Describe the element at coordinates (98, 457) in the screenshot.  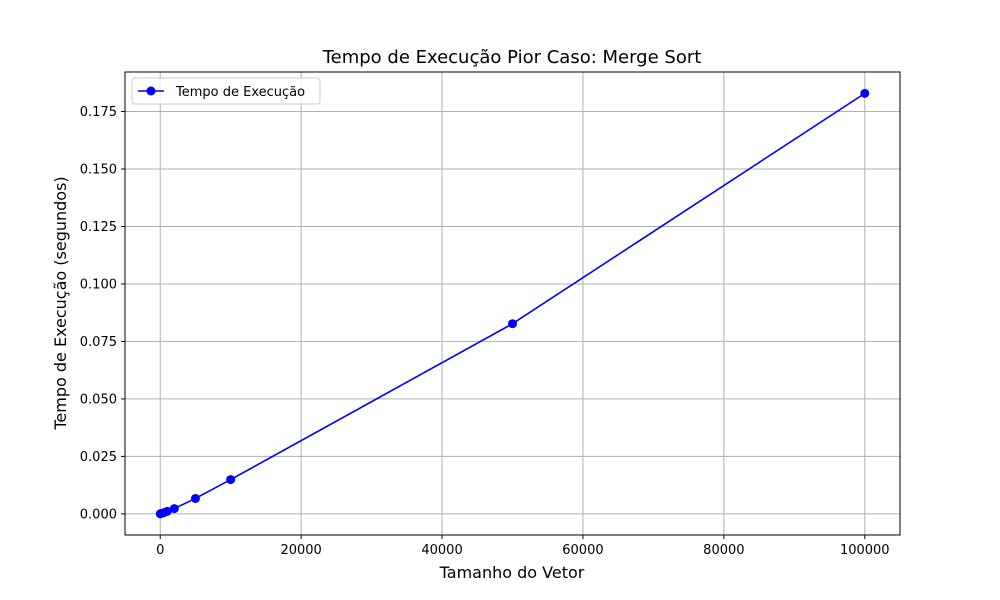
I see `y-tick-label: 0.025` at that location.